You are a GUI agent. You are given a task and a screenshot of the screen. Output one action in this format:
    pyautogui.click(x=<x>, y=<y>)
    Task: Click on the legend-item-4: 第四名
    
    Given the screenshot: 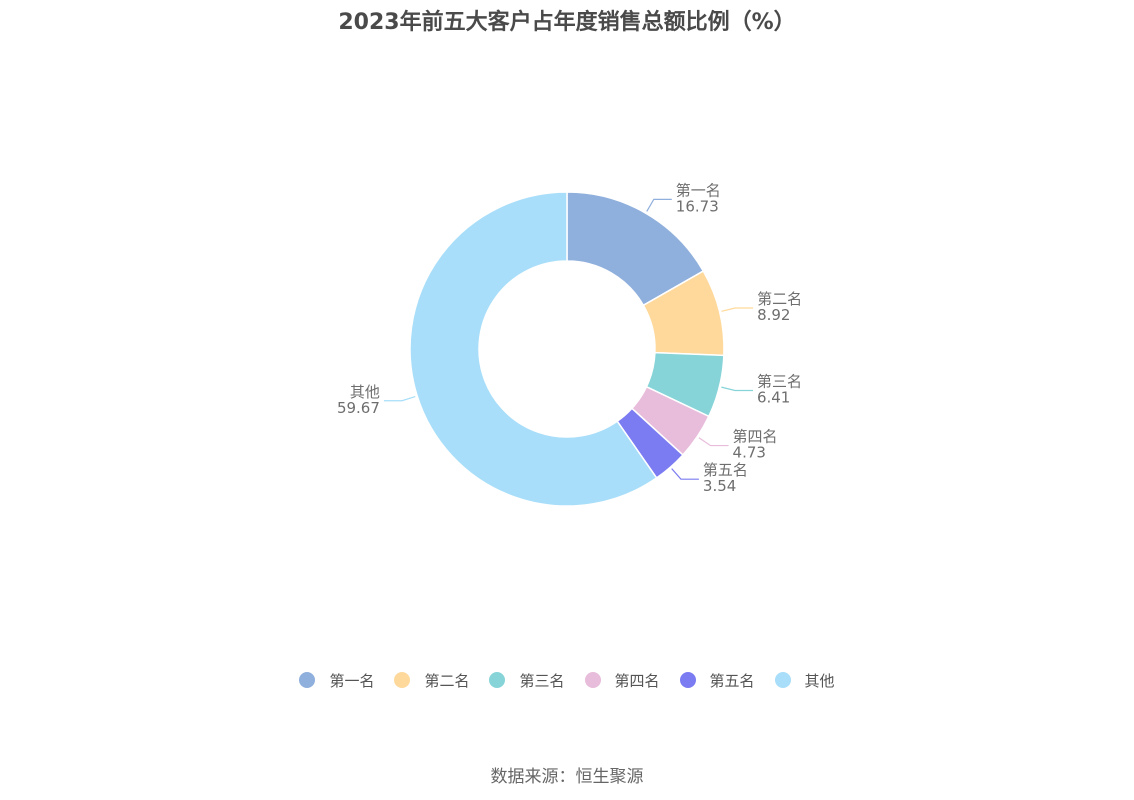 What is the action you would take?
    pyautogui.click(x=622, y=680)
    